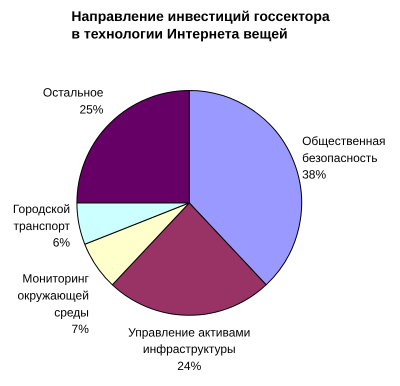  Describe the element at coordinates (41, 217) in the screenshot. I see `slice-label: Городской транспорт` at that location.